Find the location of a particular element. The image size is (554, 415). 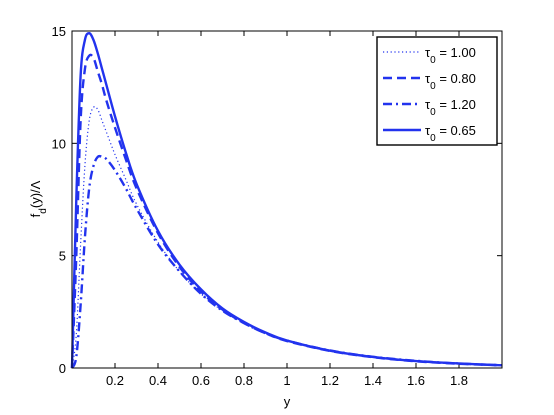

x-axis-label: y is located at coordinates (287, 401).